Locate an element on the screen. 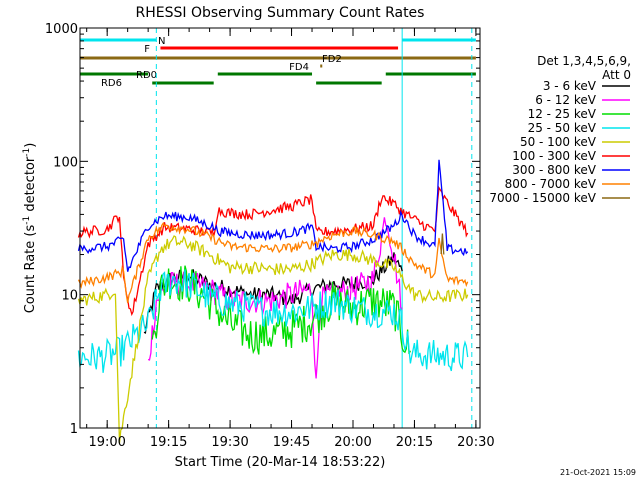  x-tick-label: 20:30 is located at coordinates (475, 442).